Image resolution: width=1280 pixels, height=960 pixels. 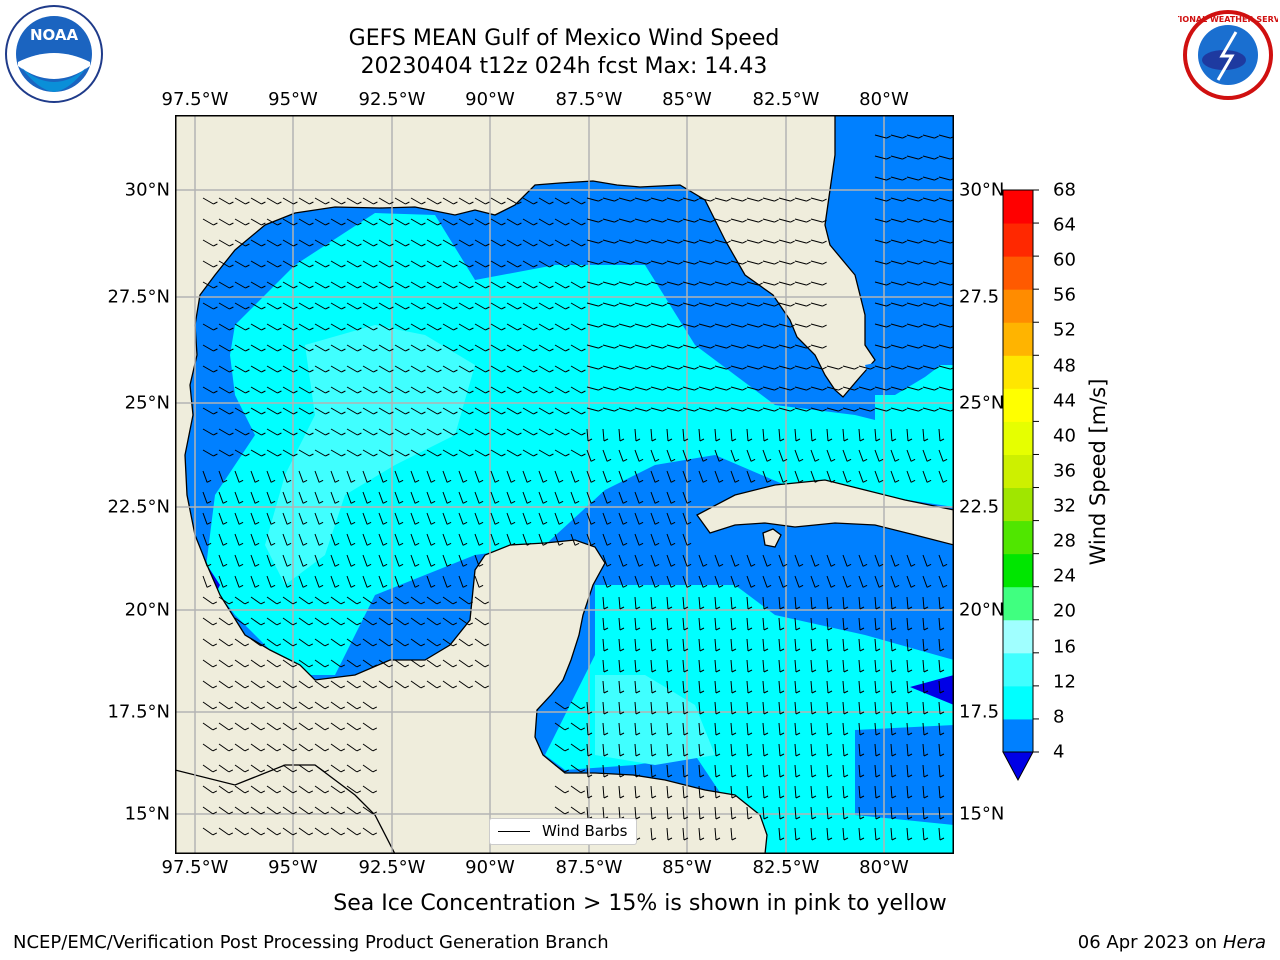 What do you see at coordinates (1064, 260) in the screenshot?
I see `colorbar-tick: 60` at bounding box center [1064, 260].